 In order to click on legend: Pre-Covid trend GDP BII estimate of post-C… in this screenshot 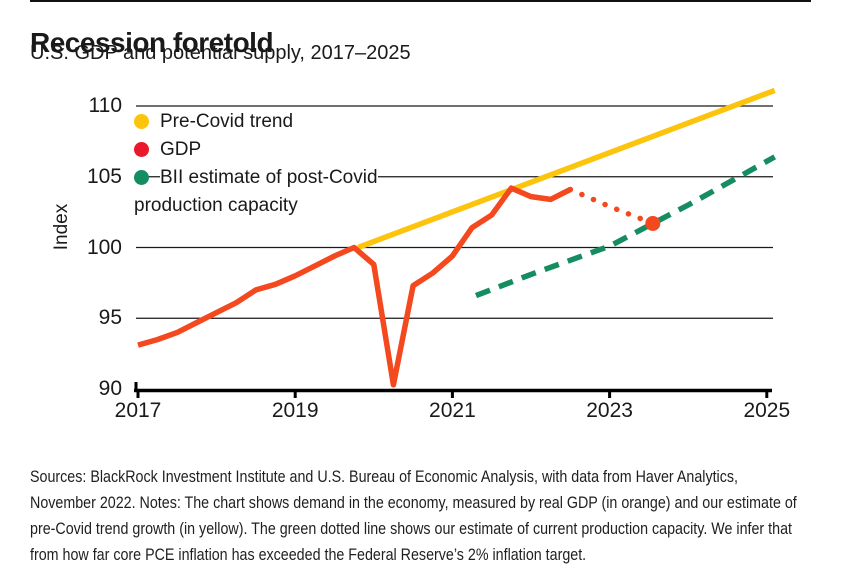, I will do `click(278, 164)`.